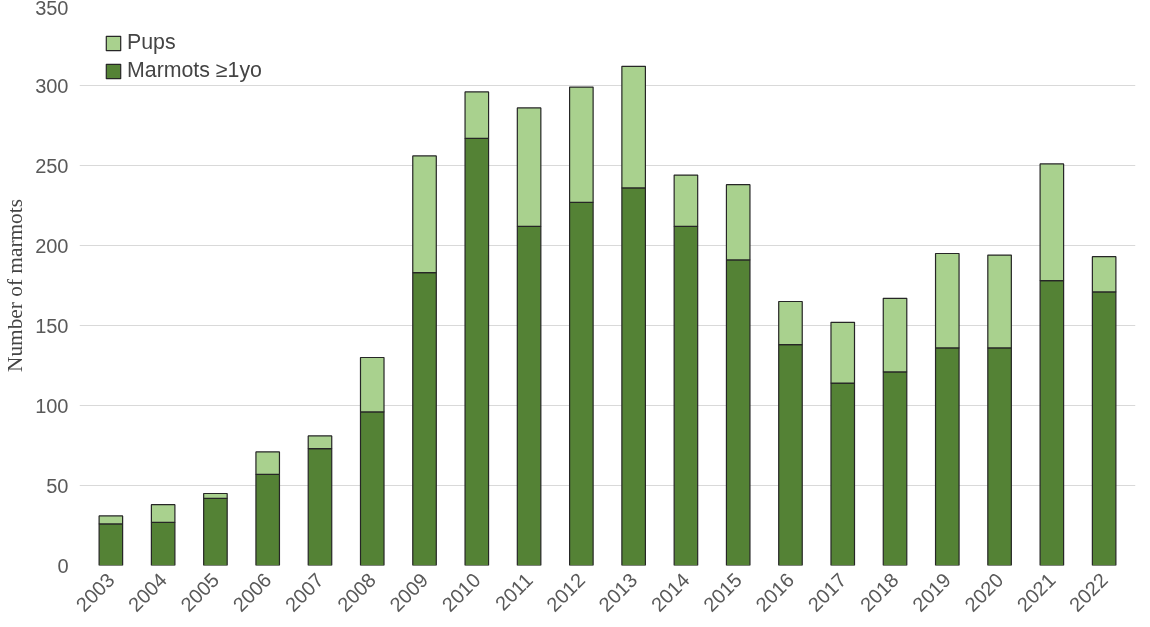  Describe the element at coordinates (15, 285) in the screenshot. I see `y-axis-title: Number of marmots` at that location.